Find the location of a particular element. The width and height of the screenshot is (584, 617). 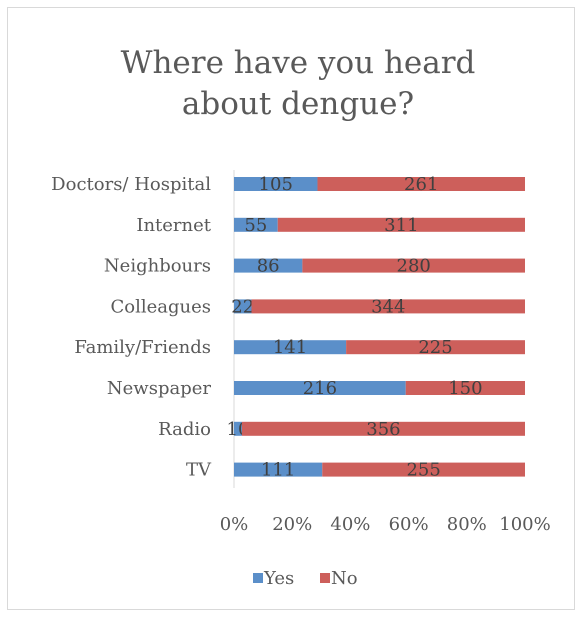

category-label: Doctors/ Hospital is located at coordinates (131, 184).